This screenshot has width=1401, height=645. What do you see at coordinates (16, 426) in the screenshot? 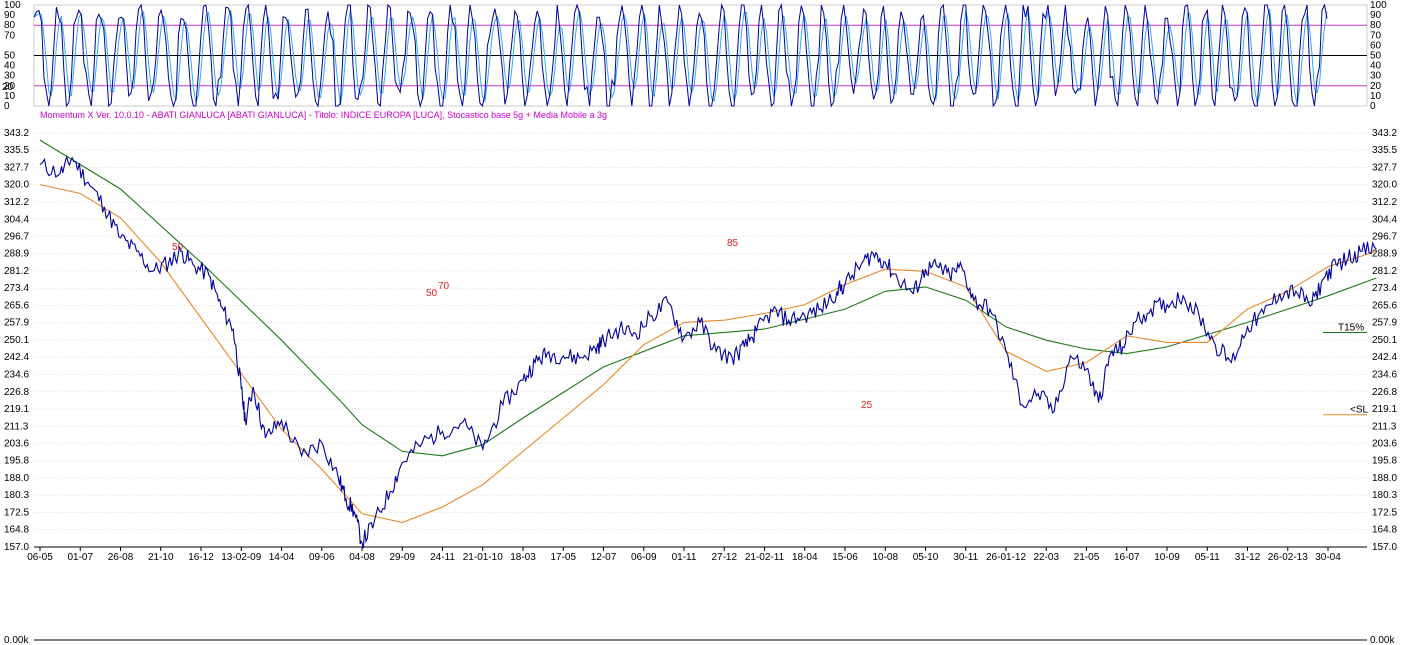
I see `price-y-tick-left: 211.3` at bounding box center [16, 426].